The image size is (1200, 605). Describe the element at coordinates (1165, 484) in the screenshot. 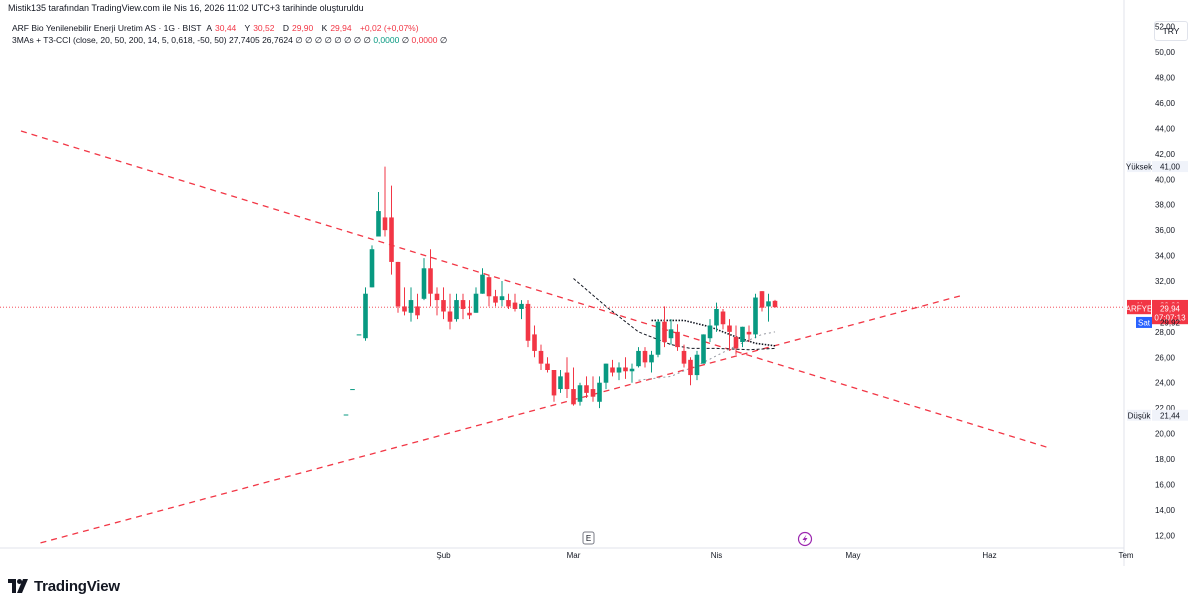

I see `price-tick-label: 16,00` at that location.